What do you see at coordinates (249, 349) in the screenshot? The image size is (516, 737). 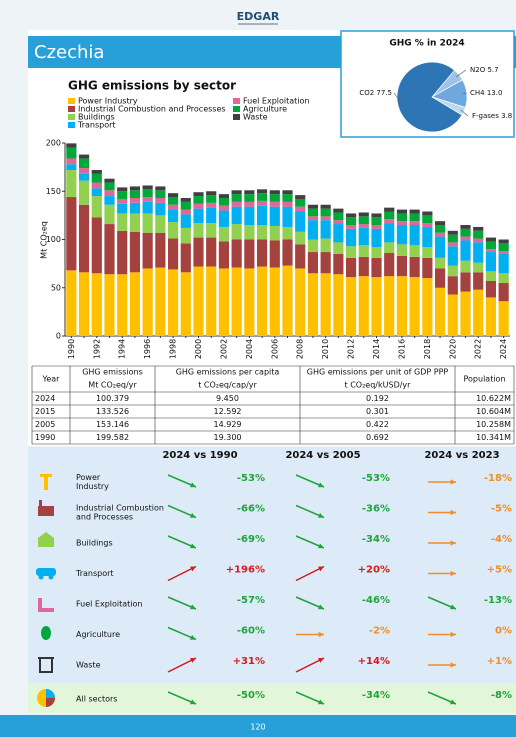 I see `x-tick-label: 2004` at bounding box center [249, 349].